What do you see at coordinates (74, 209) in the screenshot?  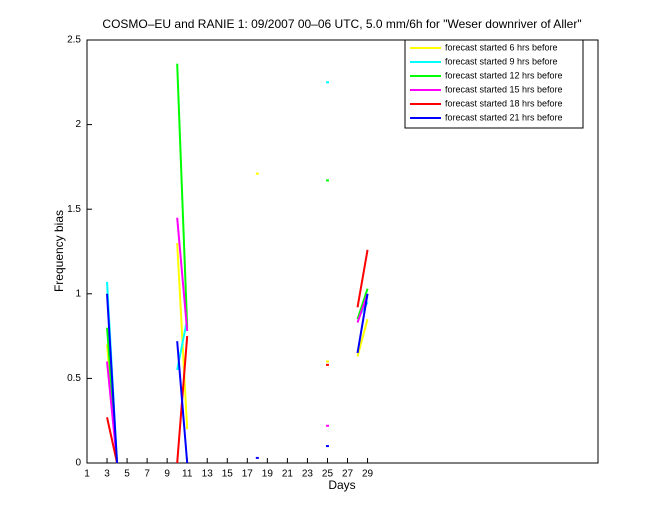 I see `y-tick-label: 1.5` at bounding box center [74, 209].